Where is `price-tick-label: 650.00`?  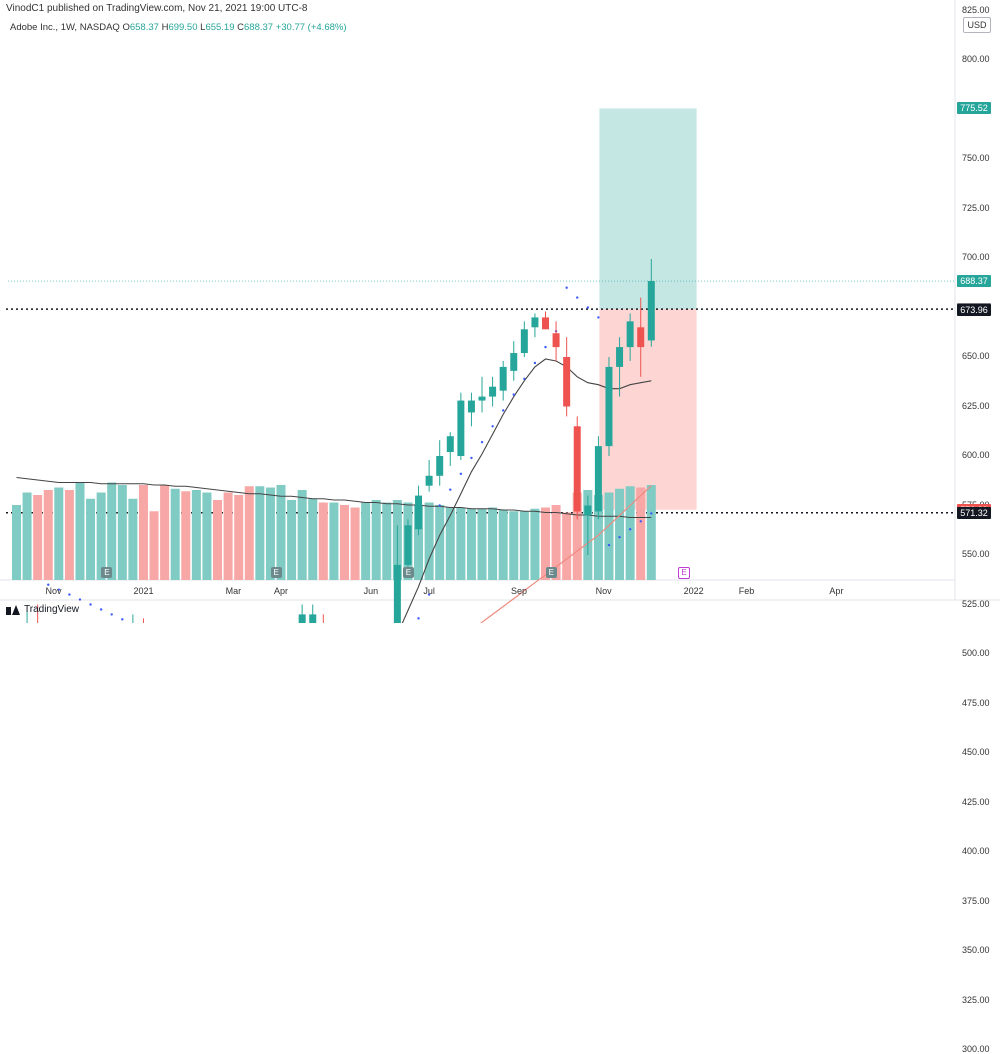 price-tick-label: 650.00 is located at coordinates (976, 356).